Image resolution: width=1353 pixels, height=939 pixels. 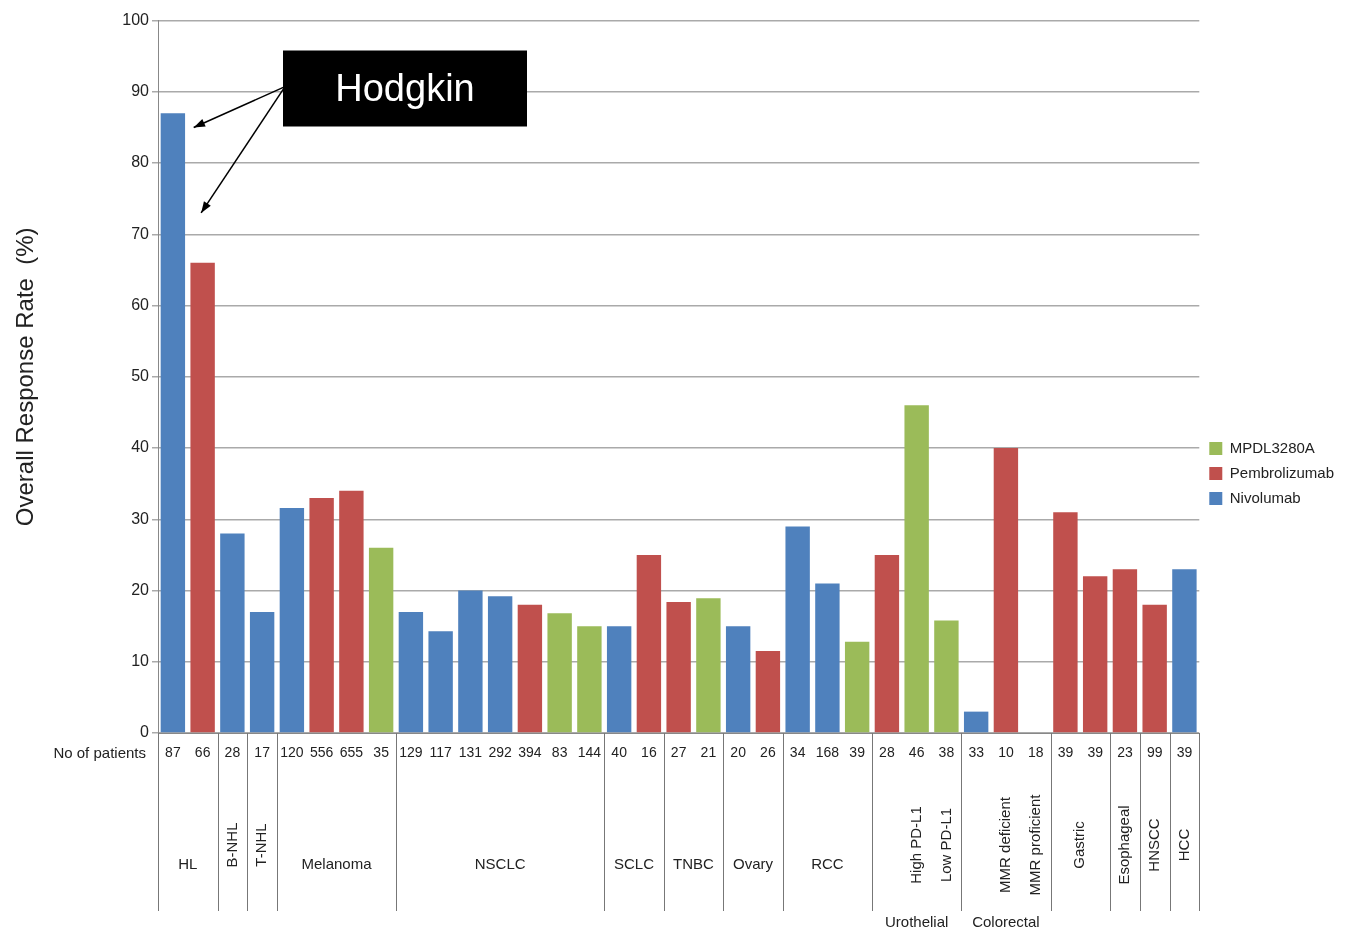 I want to click on x-tick-label: 129, so click(x=411, y=752).